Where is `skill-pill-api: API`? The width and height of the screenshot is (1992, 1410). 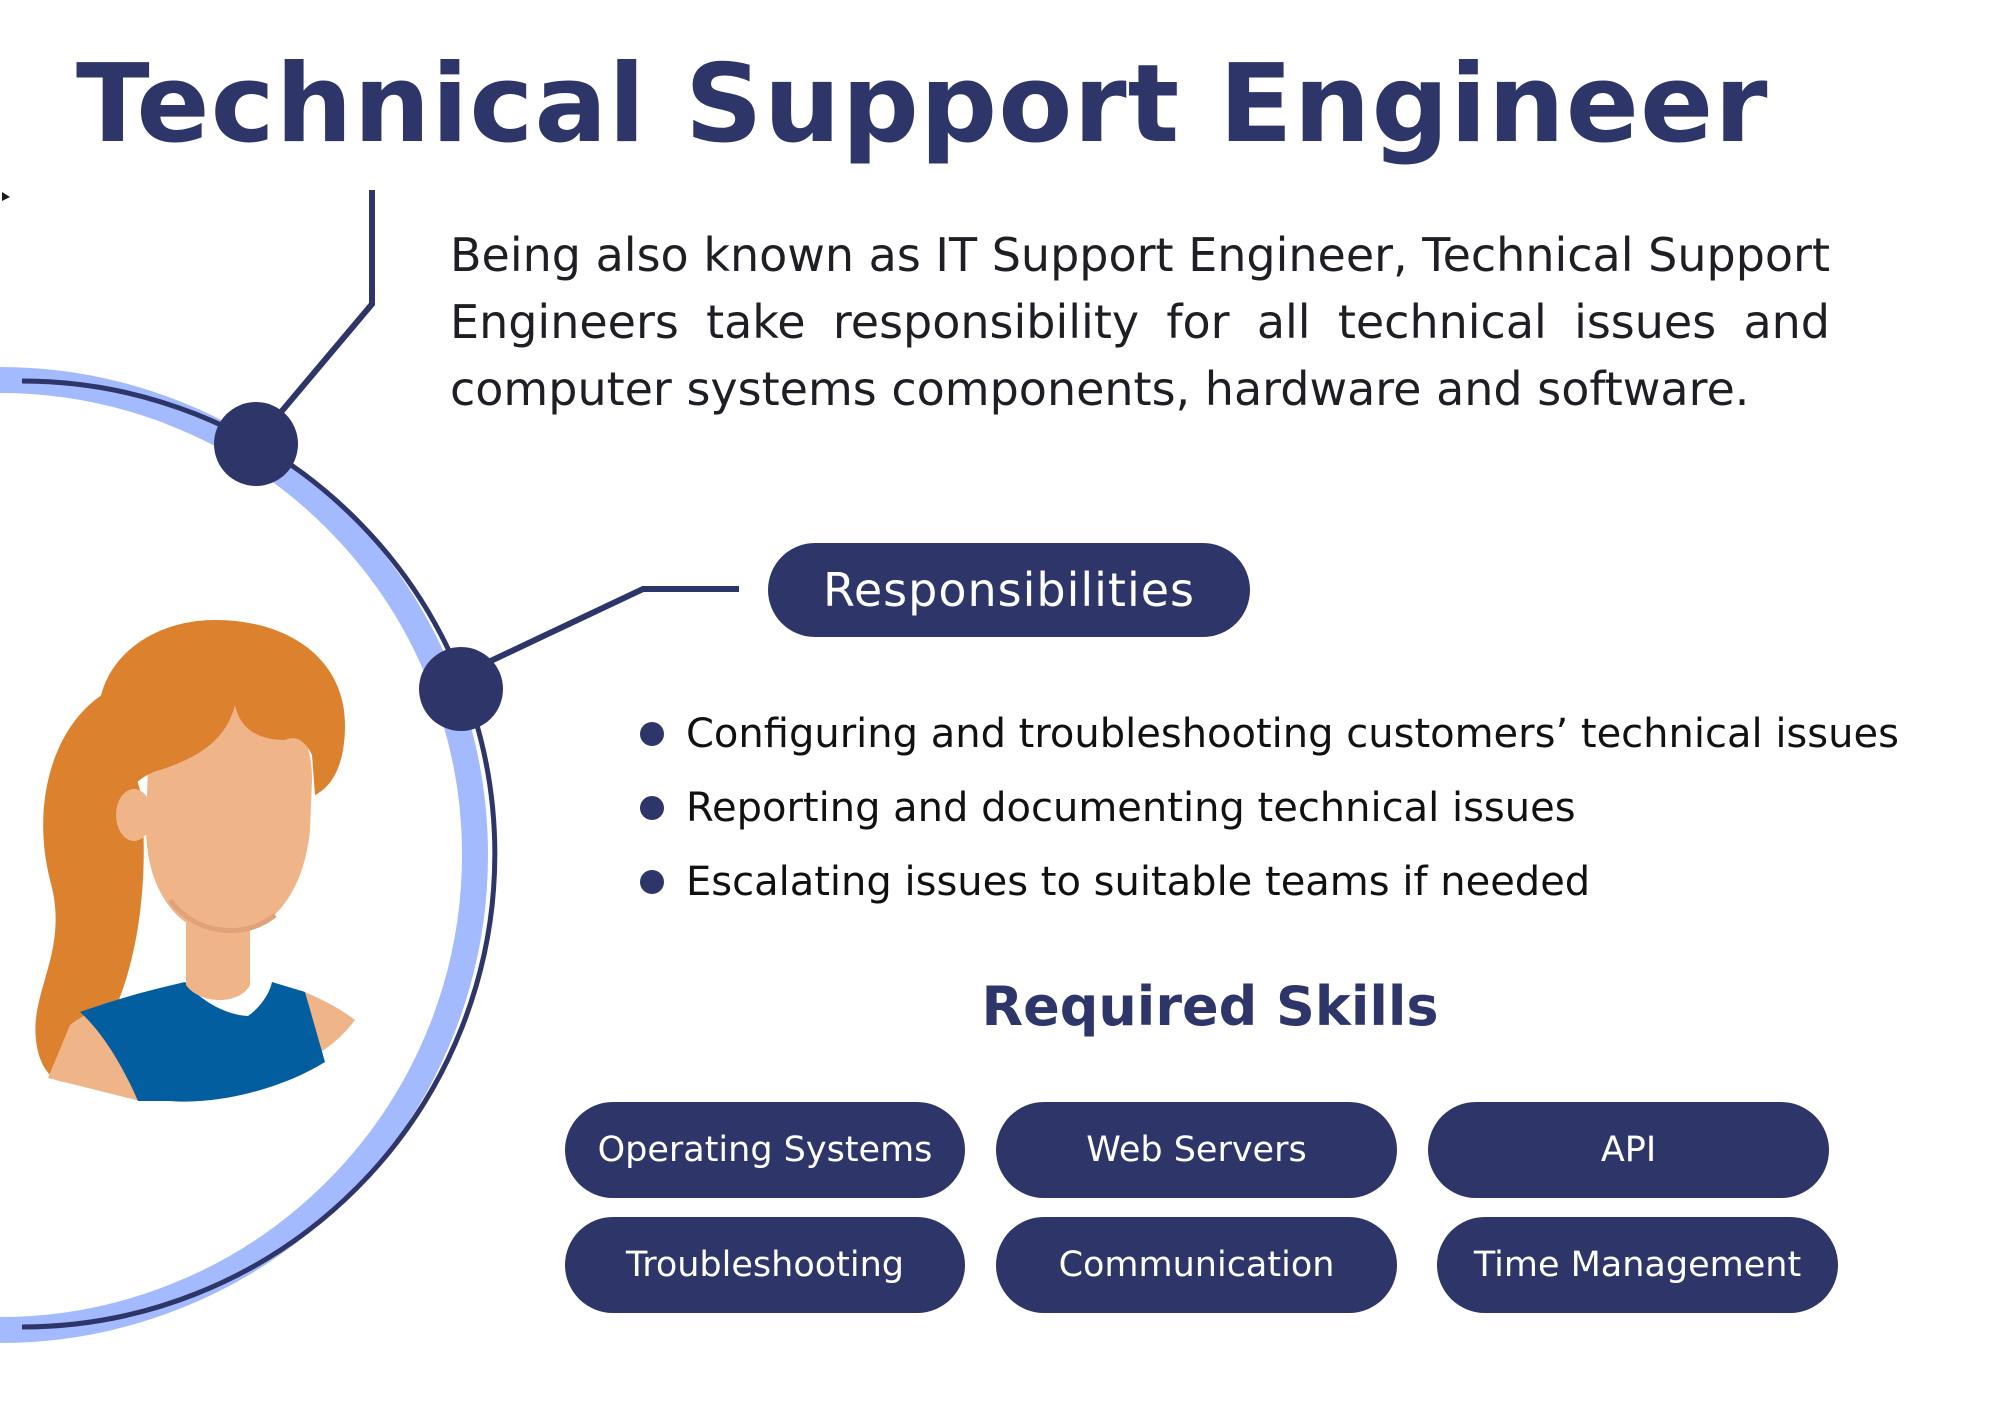 skill-pill-api: API is located at coordinates (1628, 1150).